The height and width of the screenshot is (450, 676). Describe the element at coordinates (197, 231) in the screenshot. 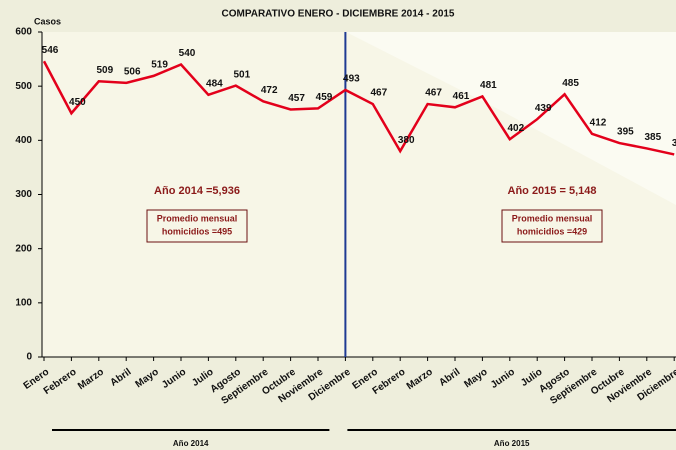

I see `box-text: homicidios =495` at that location.